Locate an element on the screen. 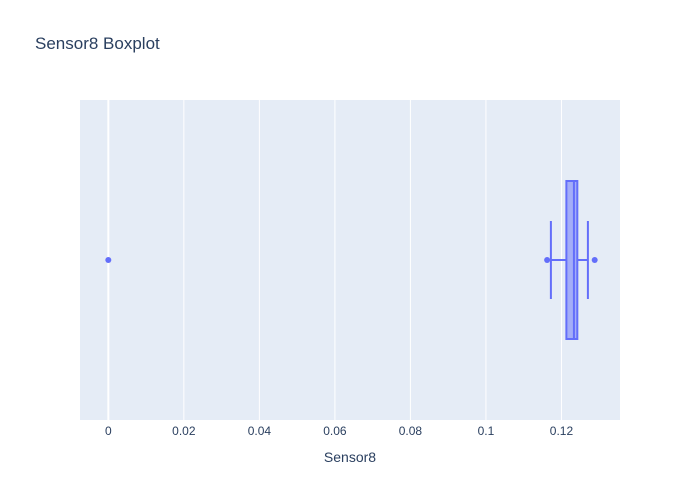 The width and height of the screenshot is (700, 500). x-tick-label-0: 0 is located at coordinates (108, 431).